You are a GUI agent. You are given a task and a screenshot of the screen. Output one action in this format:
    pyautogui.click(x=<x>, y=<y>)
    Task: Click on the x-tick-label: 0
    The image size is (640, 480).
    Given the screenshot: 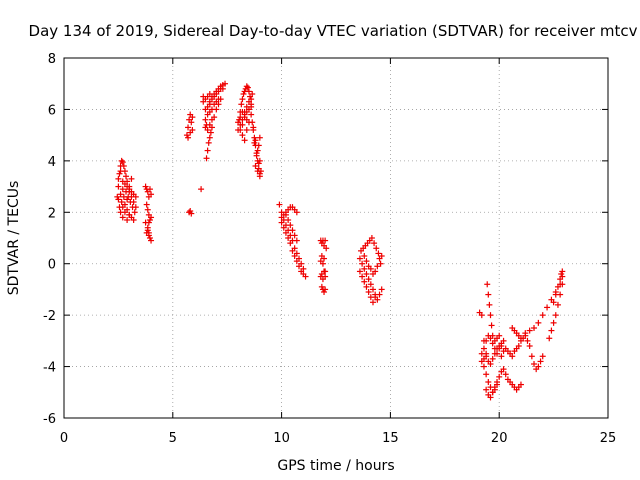 What is the action you would take?
    pyautogui.click(x=64, y=438)
    